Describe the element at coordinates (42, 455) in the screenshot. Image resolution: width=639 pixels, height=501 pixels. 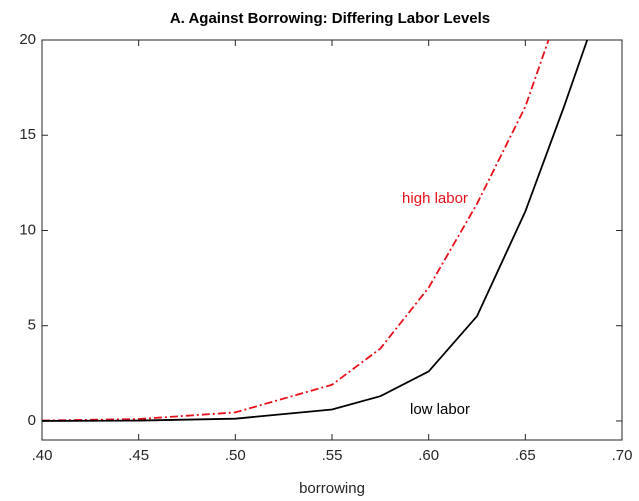
I see `x-tick-label: .40` at that location.